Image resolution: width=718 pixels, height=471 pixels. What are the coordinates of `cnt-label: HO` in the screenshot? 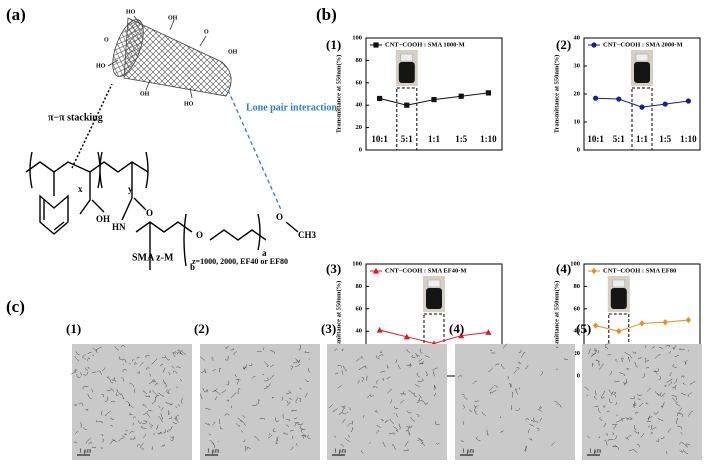 It's located at (189, 104).